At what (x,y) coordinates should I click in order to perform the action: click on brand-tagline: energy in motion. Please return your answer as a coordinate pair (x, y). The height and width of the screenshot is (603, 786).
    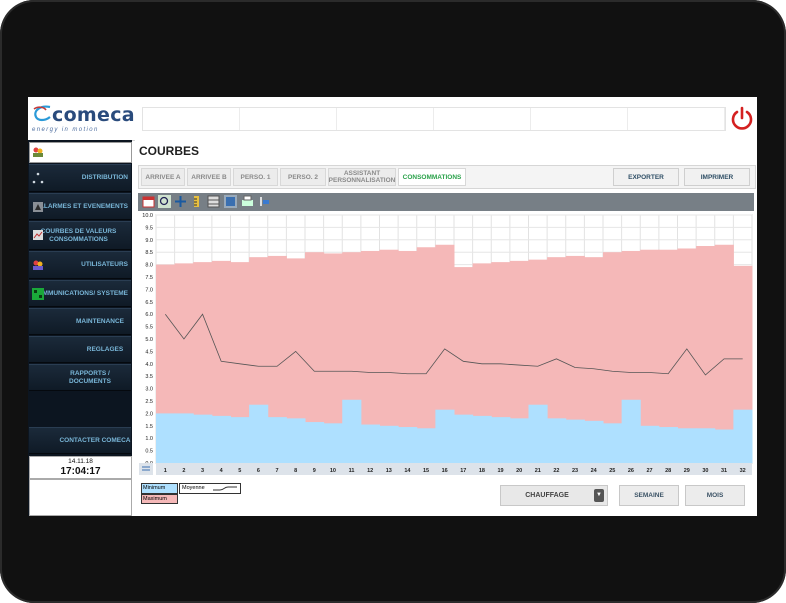
    Looking at the image, I should click on (65, 130).